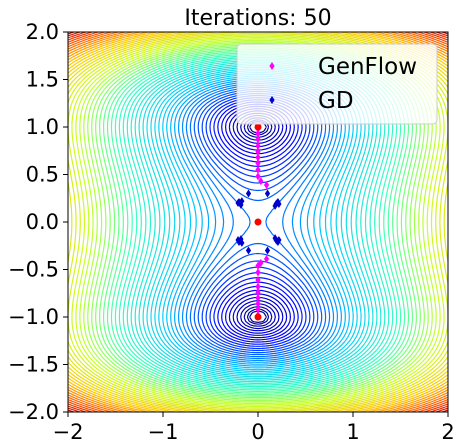 The width and height of the screenshot is (462, 446). Describe the element at coordinates (42, 222) in the screenshot. I see `y-tick-label: 0.0` at that location.